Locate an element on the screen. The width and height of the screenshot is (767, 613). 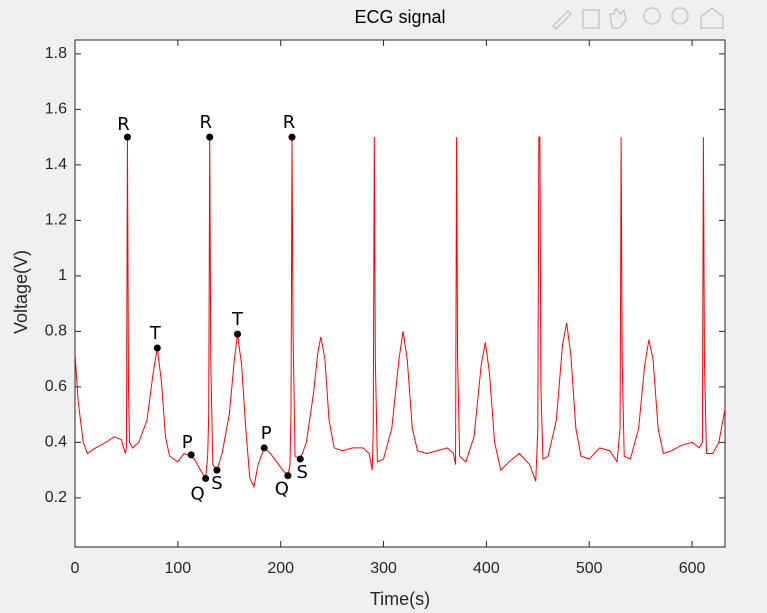
x-tick-label: 300 is located at coordinates (383, 568).